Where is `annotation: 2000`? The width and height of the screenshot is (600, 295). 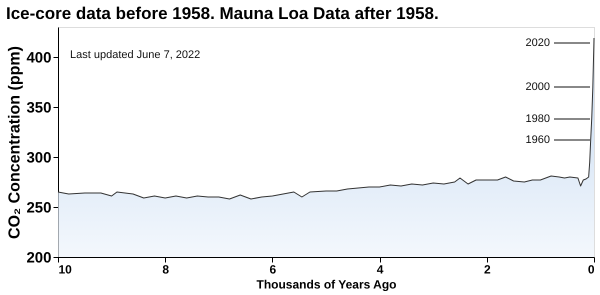 annotation: 2000 is located at coordinates (538, 87).